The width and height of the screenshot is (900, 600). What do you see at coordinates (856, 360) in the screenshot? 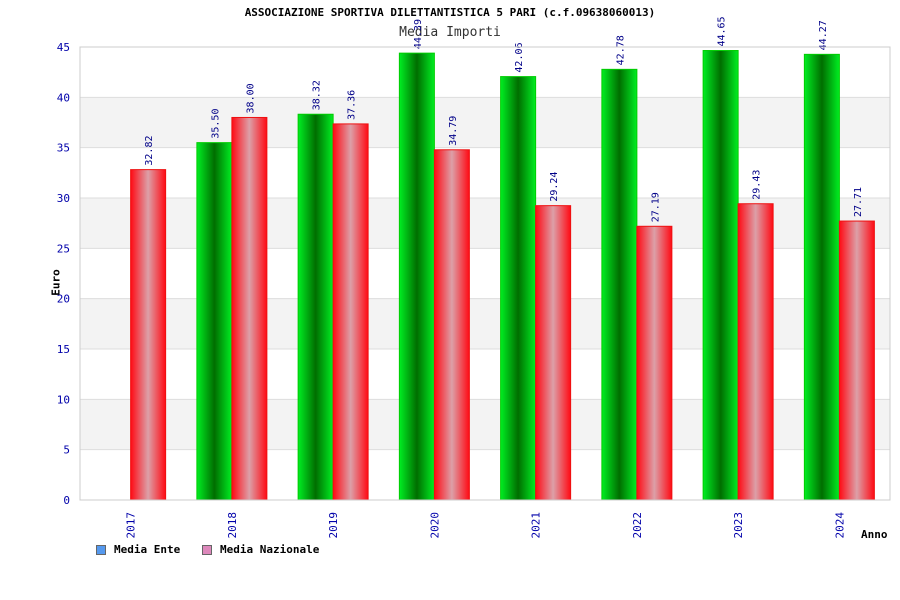
I see `bar-media-nazionale-2024` at bounding box center [856, 360].